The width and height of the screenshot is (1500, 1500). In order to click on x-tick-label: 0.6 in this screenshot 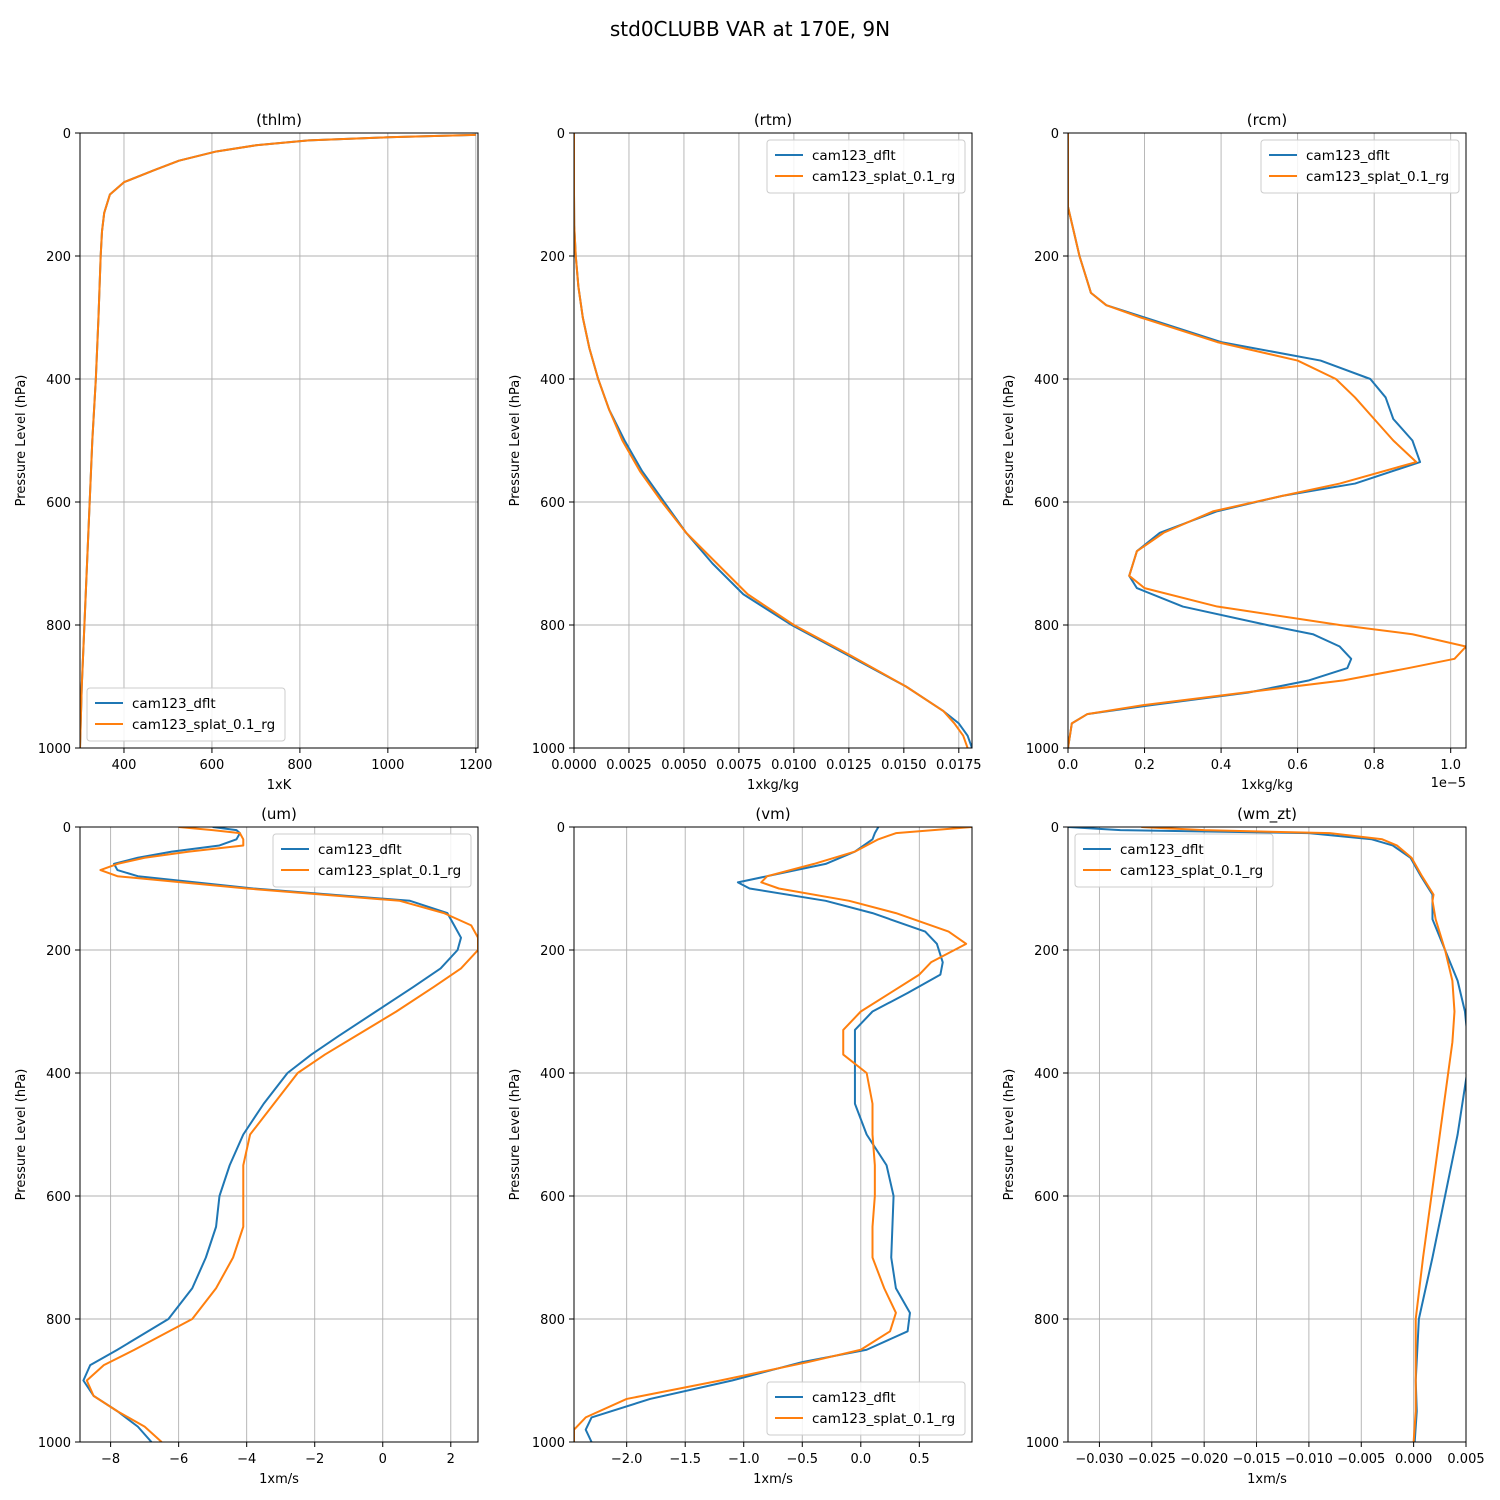, I will do `click(1297, 765)`.